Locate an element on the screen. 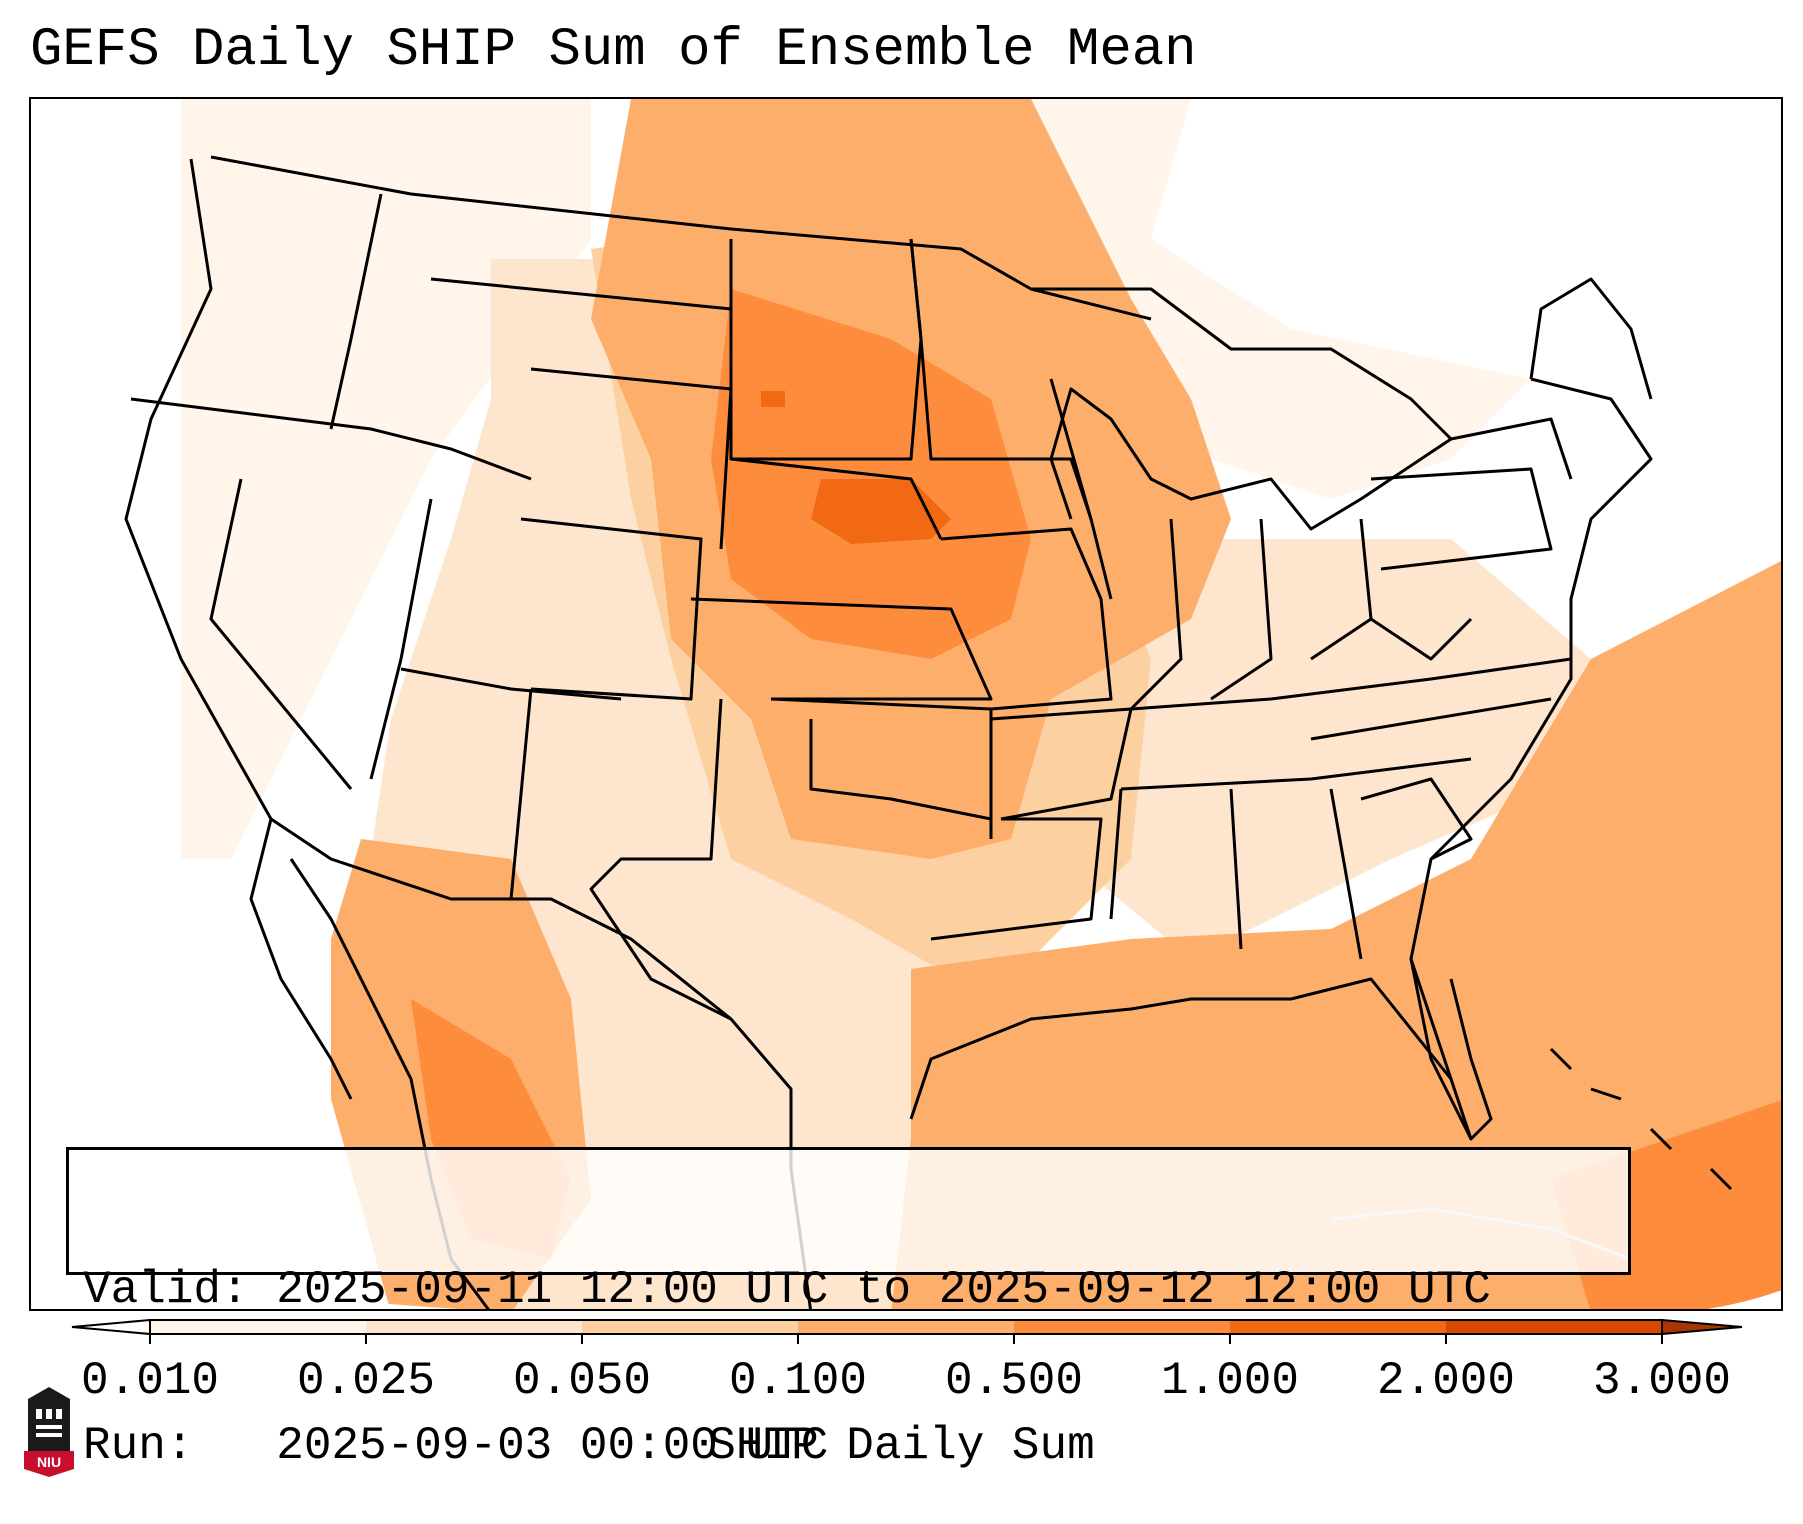  gulf-coast is located at coordinates (1181, 1048).